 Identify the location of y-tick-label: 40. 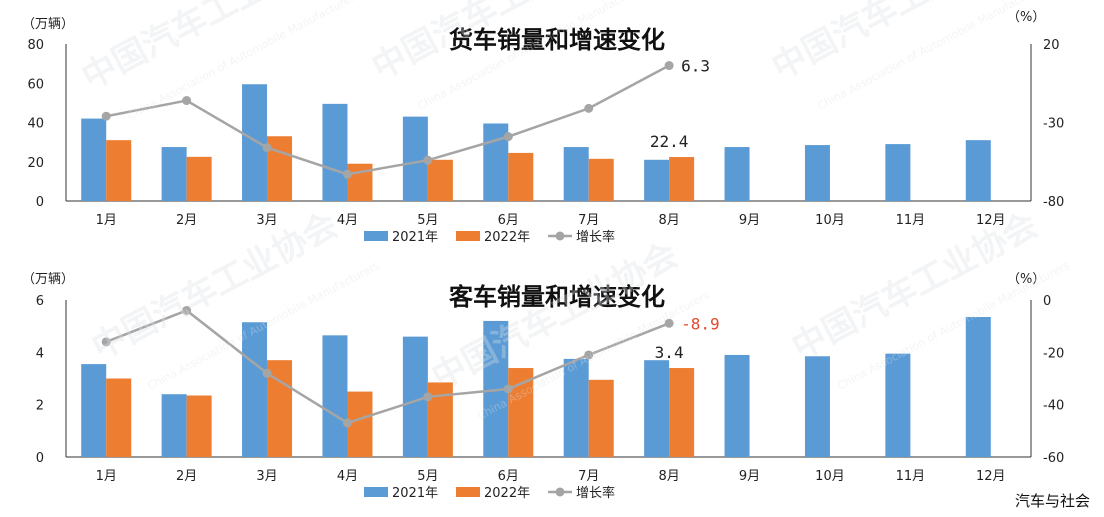
(35, 124).